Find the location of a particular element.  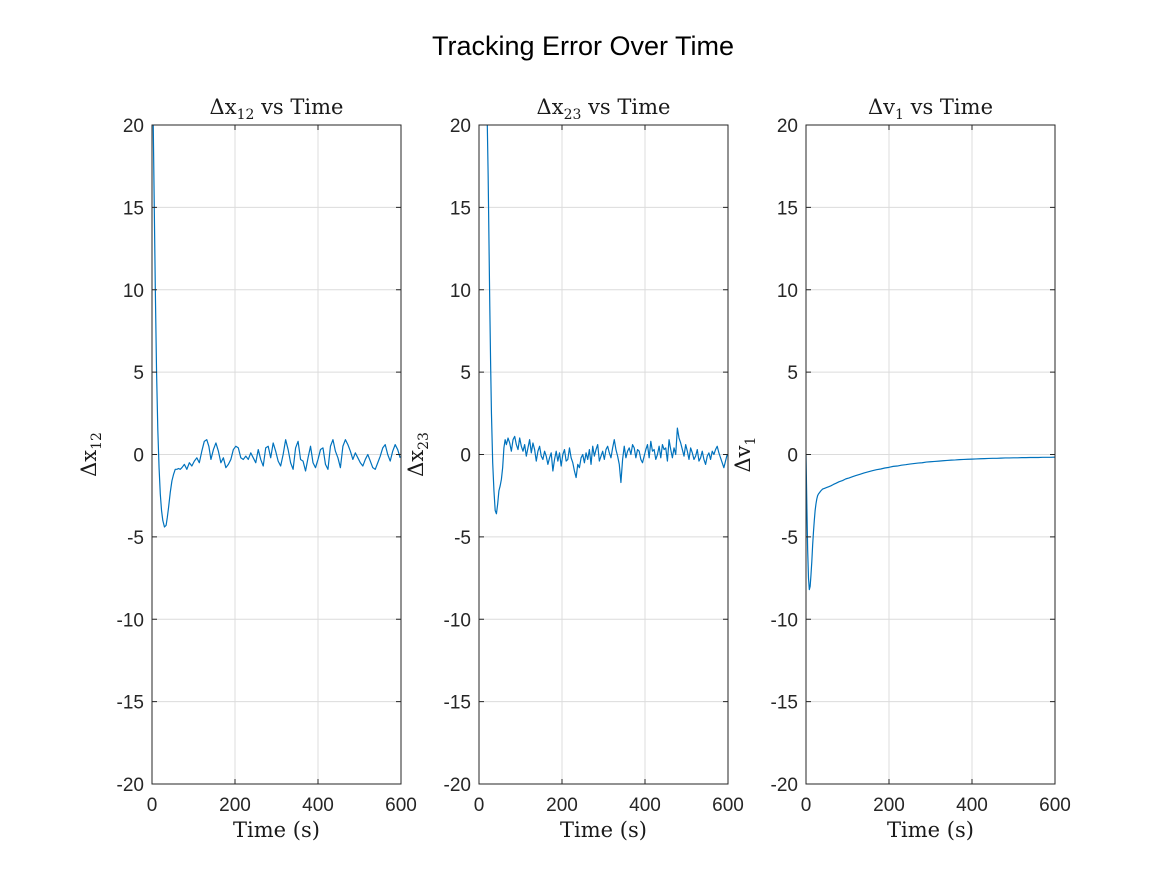

figure-title: Tracking Error Over Time is located at coordinates (583, 46).